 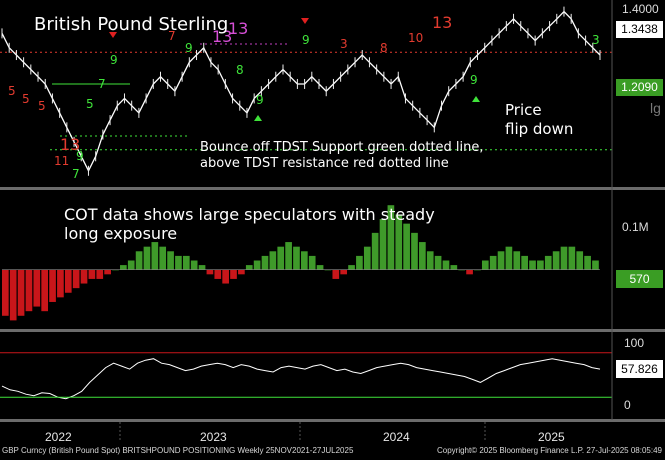 I want to click on td-count: 7, so click(x=102, y=84).